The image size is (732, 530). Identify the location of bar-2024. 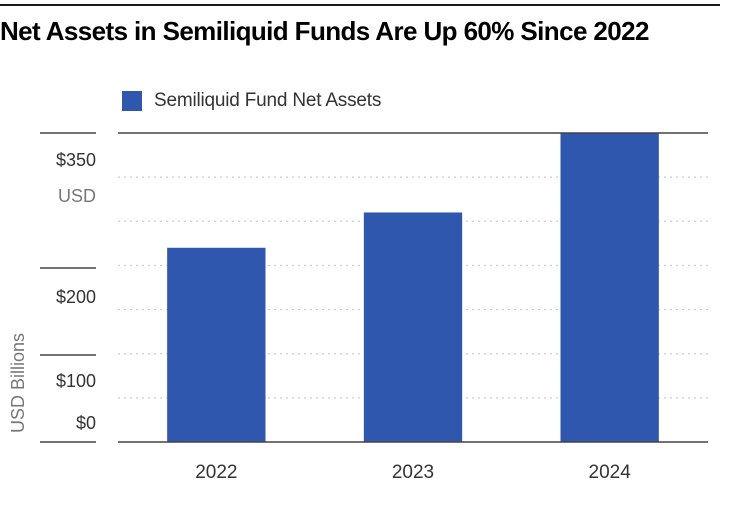
(609, 287).